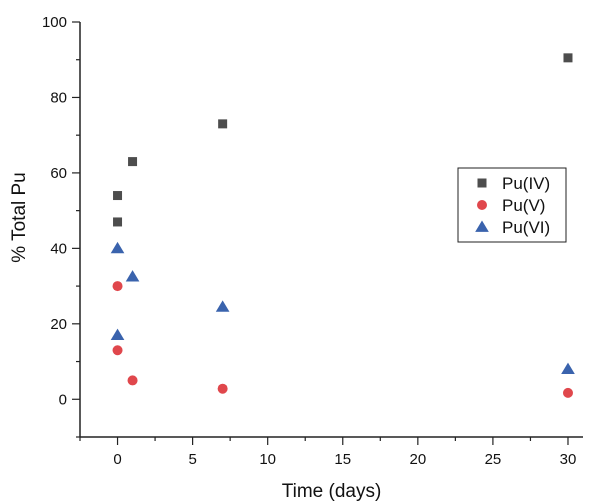 This screenshot has width=590, height=502. I want to click on y-axis-ticks: 0 20 40 60 80 100, so click(61, 226).